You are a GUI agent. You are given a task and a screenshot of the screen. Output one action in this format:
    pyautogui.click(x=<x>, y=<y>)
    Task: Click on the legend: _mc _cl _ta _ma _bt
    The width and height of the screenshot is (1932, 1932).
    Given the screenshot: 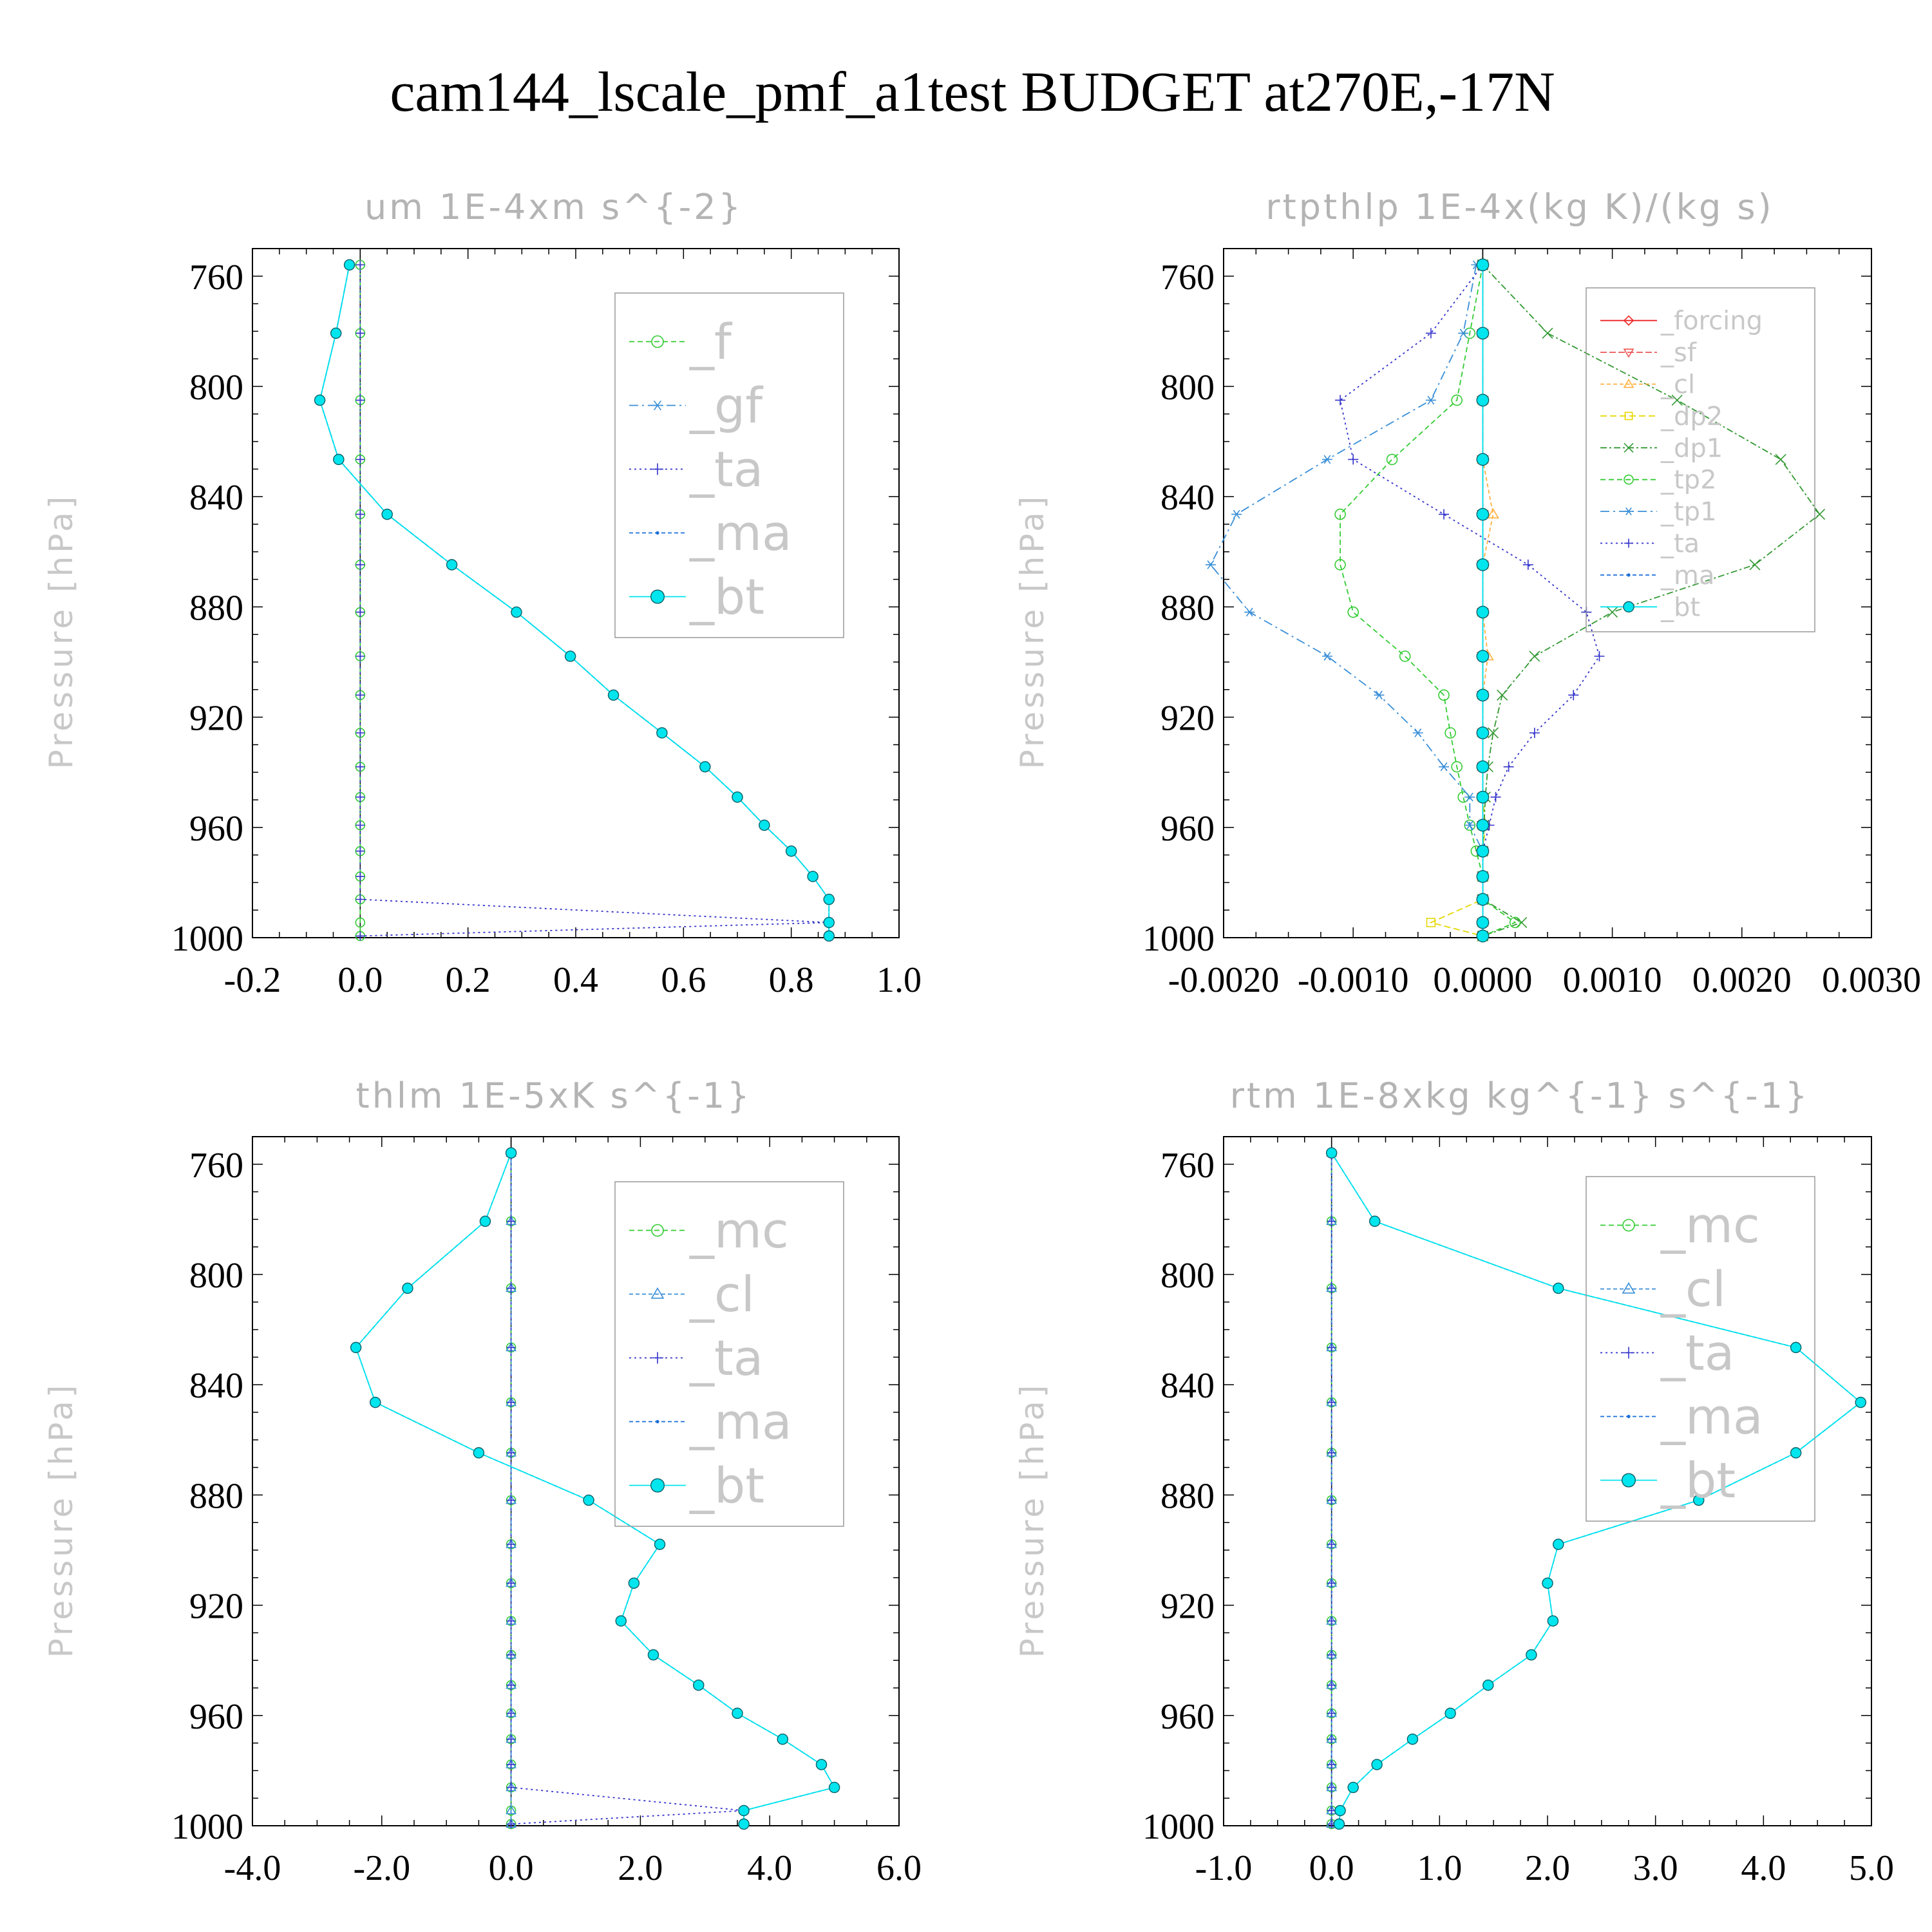 What is the action you would take?
    pyautogui.click(x=729, y=1354)
    